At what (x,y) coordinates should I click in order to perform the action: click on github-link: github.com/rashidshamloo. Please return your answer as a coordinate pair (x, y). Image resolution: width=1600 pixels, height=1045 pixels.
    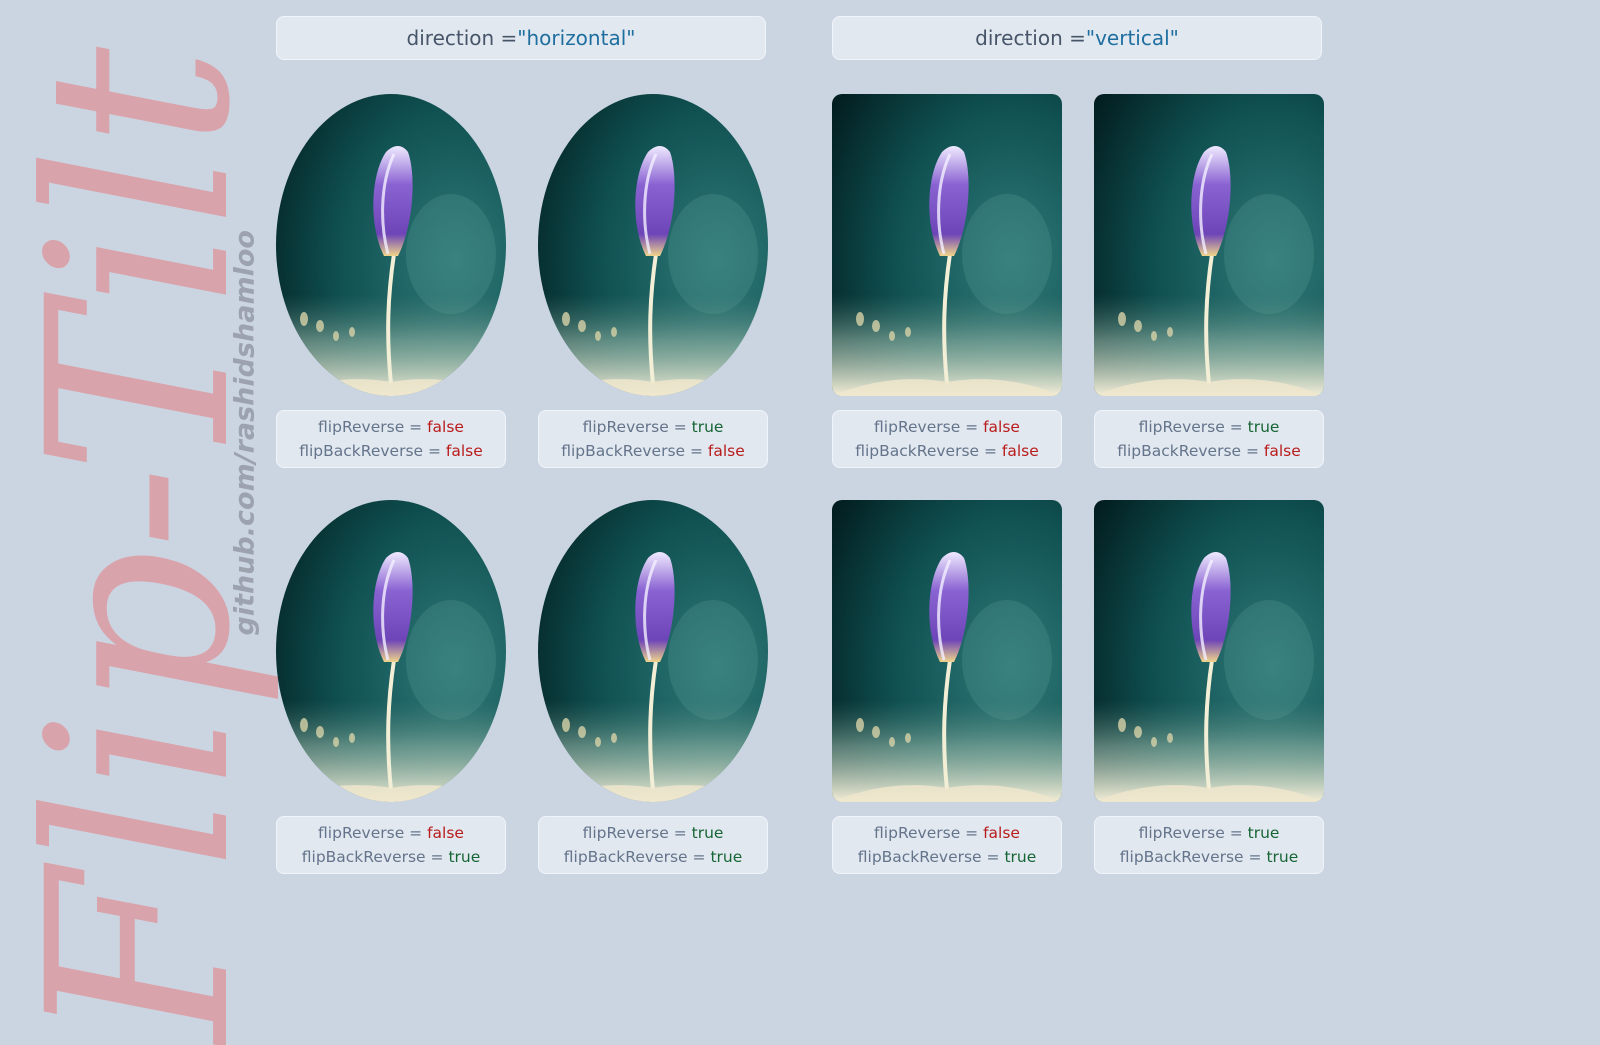
    Looking at the image, I should click on (245, 433).